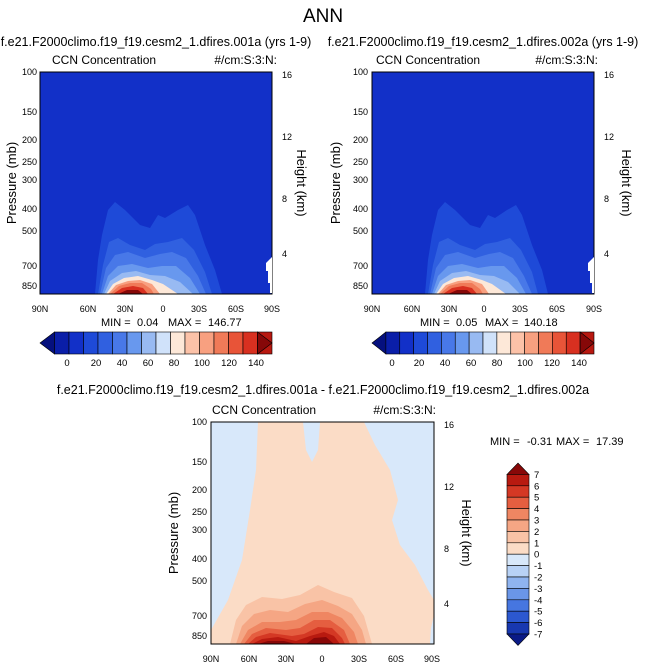  What do you see at coordinates (538, 623) in the screenshot?
I see `colorbar-tick-label: -6` at bounding box center [538, 623].